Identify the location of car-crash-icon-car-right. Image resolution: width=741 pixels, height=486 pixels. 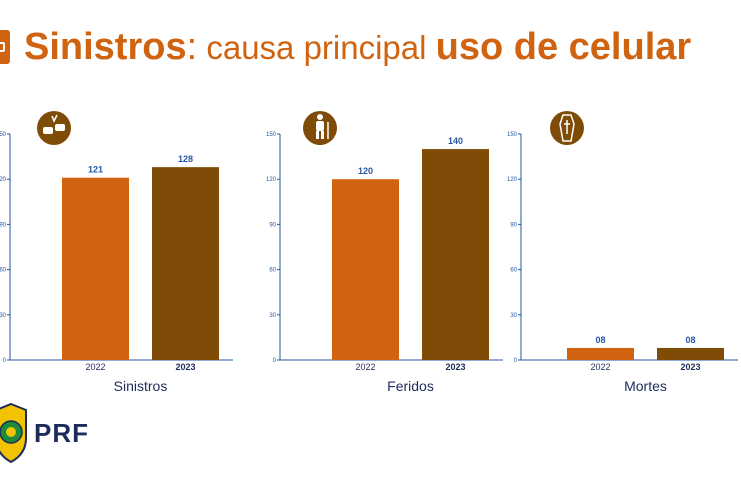
(60, 127).